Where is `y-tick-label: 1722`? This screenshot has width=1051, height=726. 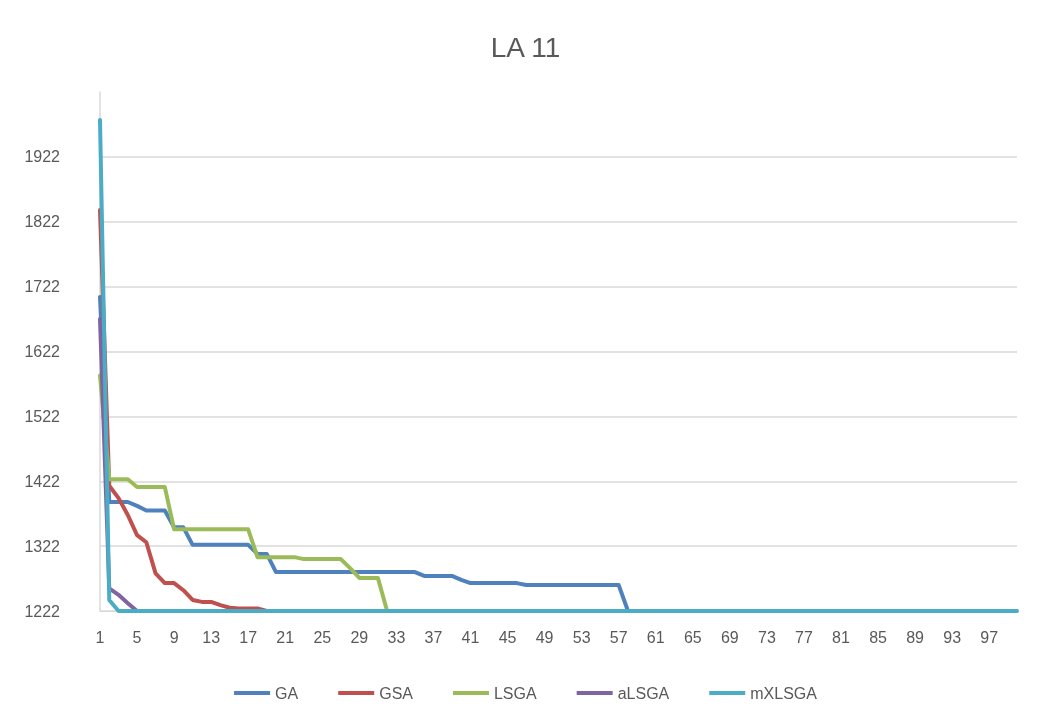 y-tick-label: 1722 is located at coordinates (42, 287).